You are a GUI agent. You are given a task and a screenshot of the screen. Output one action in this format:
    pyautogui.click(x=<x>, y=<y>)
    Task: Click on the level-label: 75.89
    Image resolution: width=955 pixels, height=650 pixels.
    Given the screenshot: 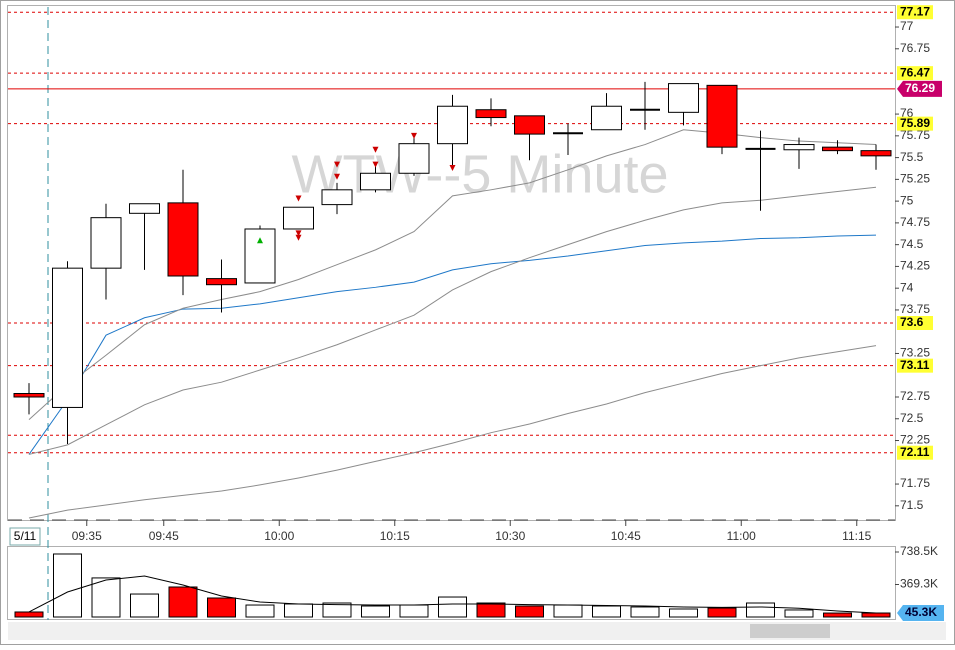 What is the action you would take?
    pyautogui.click(x=915, y=123)
    